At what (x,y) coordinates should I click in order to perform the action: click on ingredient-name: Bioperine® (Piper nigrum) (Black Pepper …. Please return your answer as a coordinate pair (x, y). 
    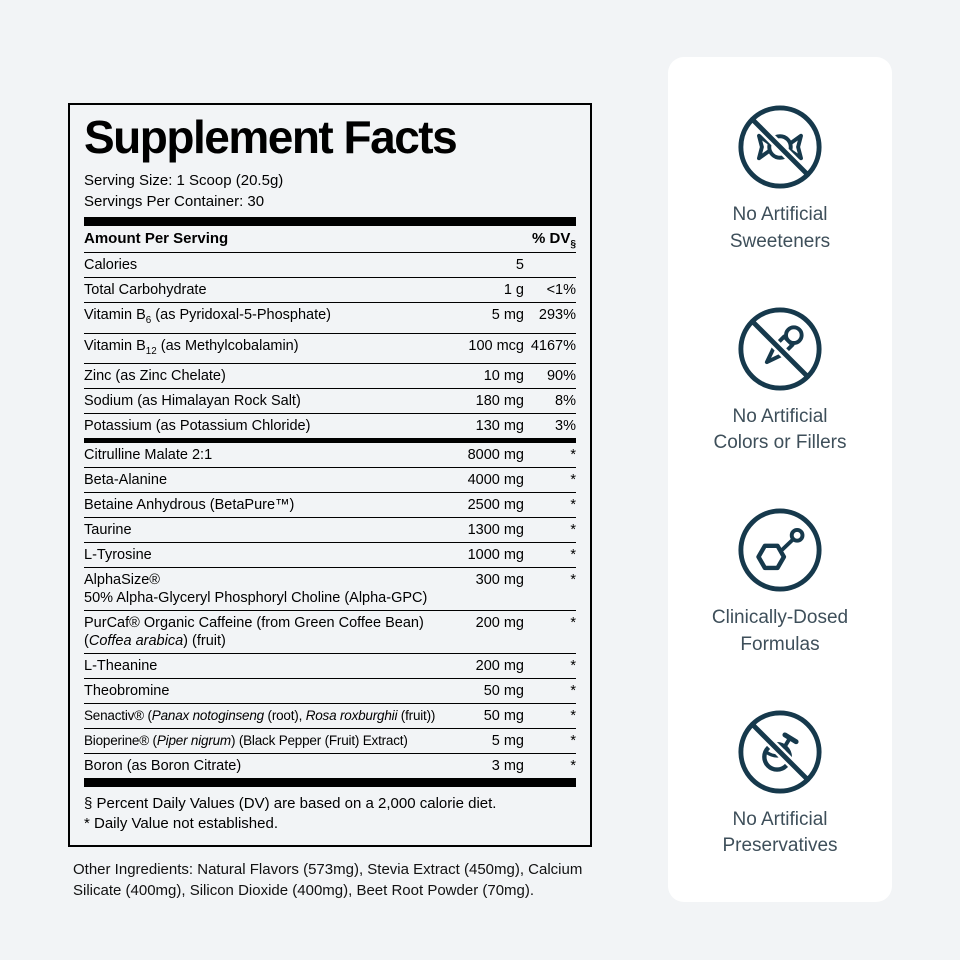
    Looking at the image, I should click on (246, 741).